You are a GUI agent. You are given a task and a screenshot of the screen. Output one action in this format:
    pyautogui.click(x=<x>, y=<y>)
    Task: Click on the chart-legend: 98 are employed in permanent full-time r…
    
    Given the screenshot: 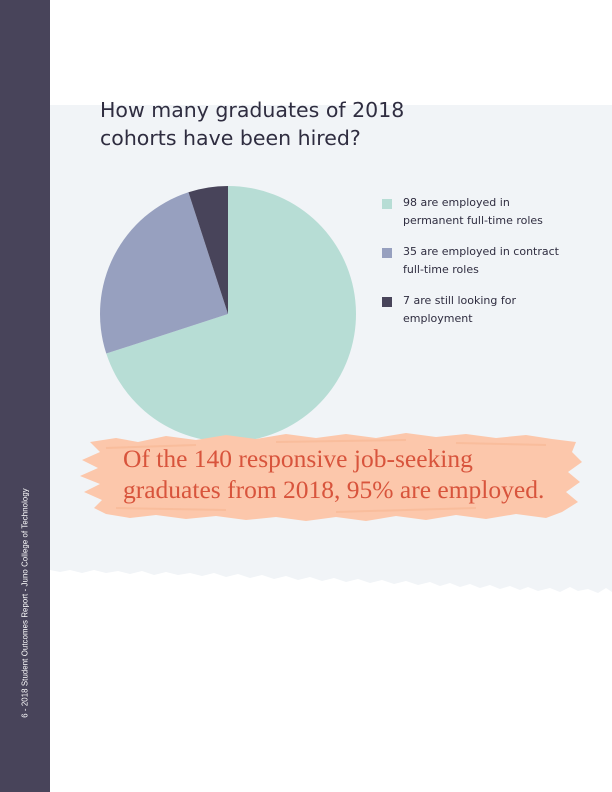 What is the action you would take?
    pyautogui.click(x=482, y=267)
    